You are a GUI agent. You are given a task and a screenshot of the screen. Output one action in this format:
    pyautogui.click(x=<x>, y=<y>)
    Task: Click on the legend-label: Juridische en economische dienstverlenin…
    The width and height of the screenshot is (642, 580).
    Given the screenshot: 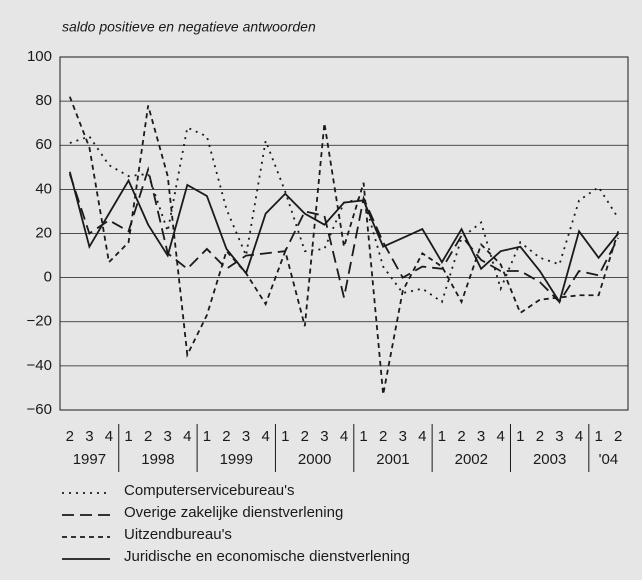 What is the action you would take?
    pyautogui.click(x=267, y=556)
    